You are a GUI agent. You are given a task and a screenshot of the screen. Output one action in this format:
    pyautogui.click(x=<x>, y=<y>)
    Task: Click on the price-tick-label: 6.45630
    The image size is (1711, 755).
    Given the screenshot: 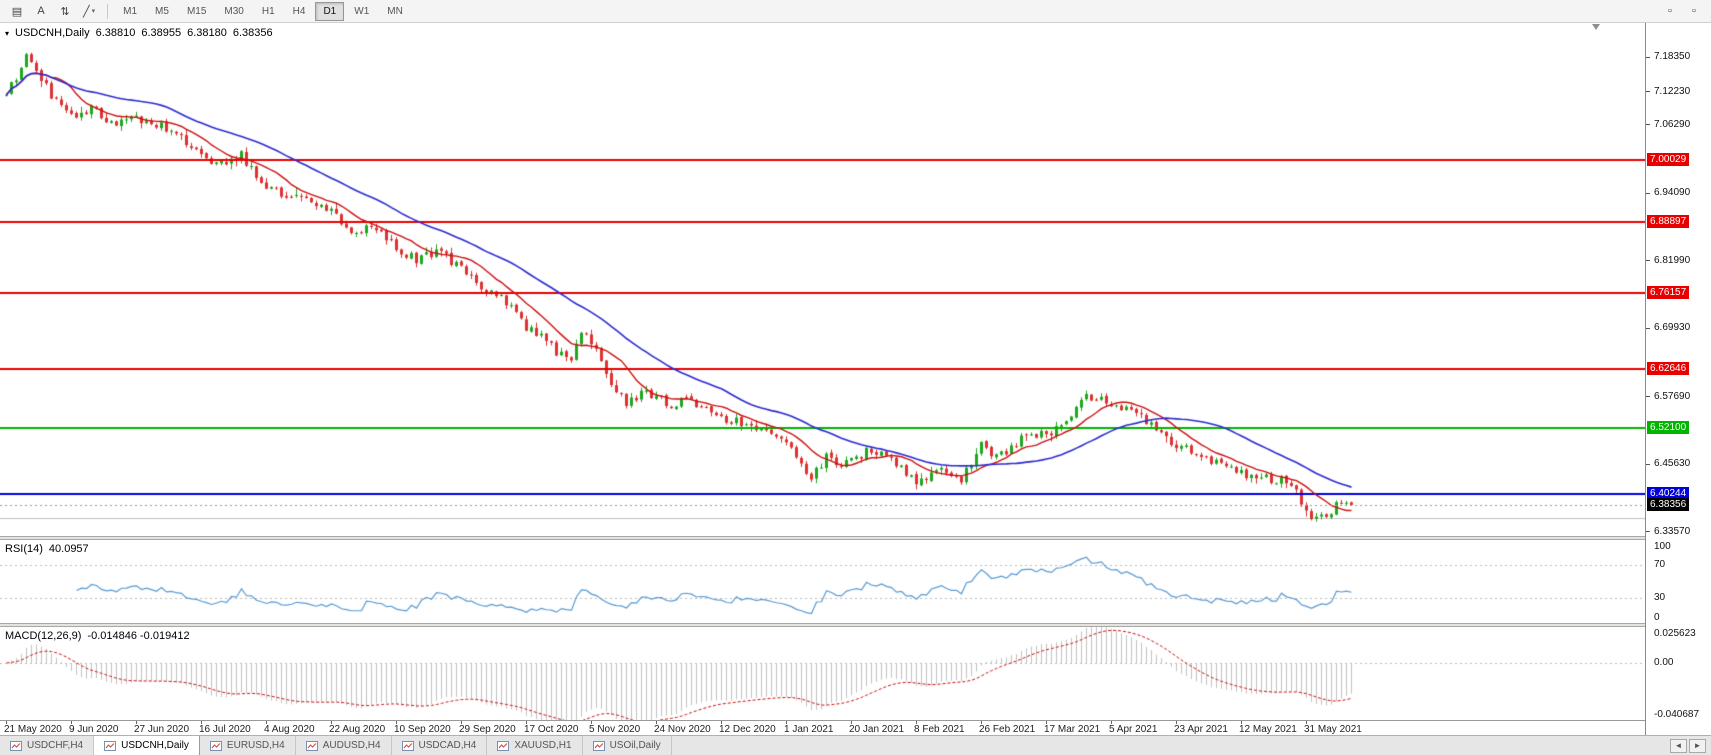 What is the action you would take?
    pyautogui.click(x=1672, y=464)
    